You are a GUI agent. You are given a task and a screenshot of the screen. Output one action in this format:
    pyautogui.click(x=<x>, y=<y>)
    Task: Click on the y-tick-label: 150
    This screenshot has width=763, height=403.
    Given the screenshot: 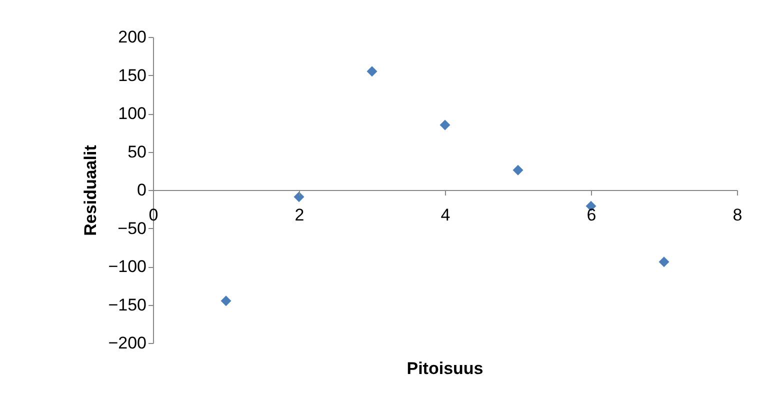 What is the action you would take?
    pyautogui.click(x=132, y=75)
    